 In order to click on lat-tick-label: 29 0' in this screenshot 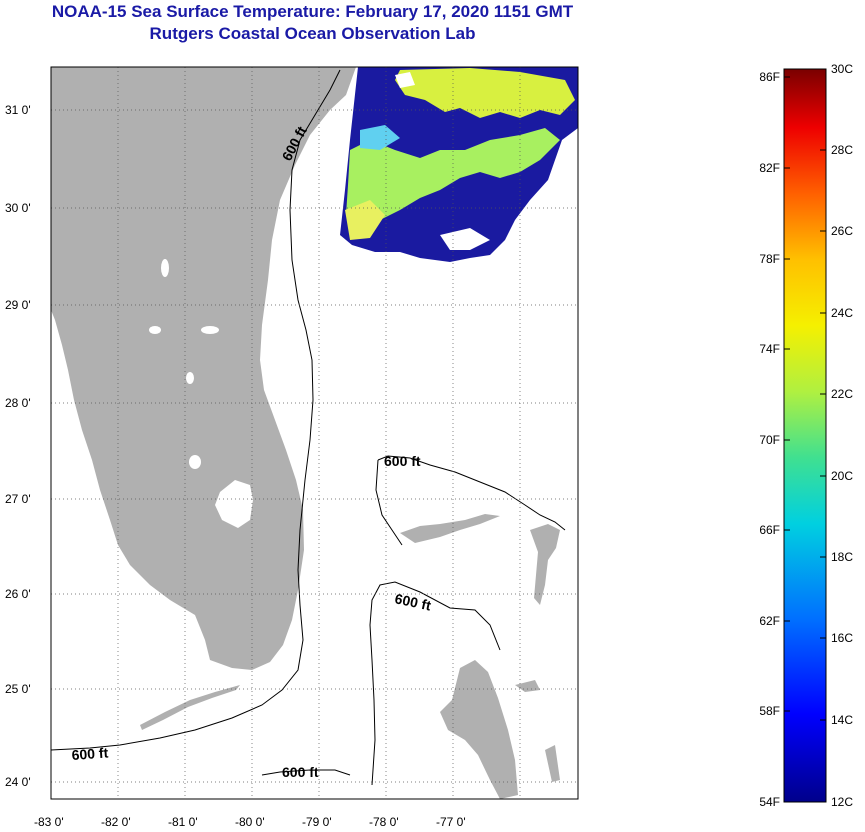, I will do `click(18, 305)`.